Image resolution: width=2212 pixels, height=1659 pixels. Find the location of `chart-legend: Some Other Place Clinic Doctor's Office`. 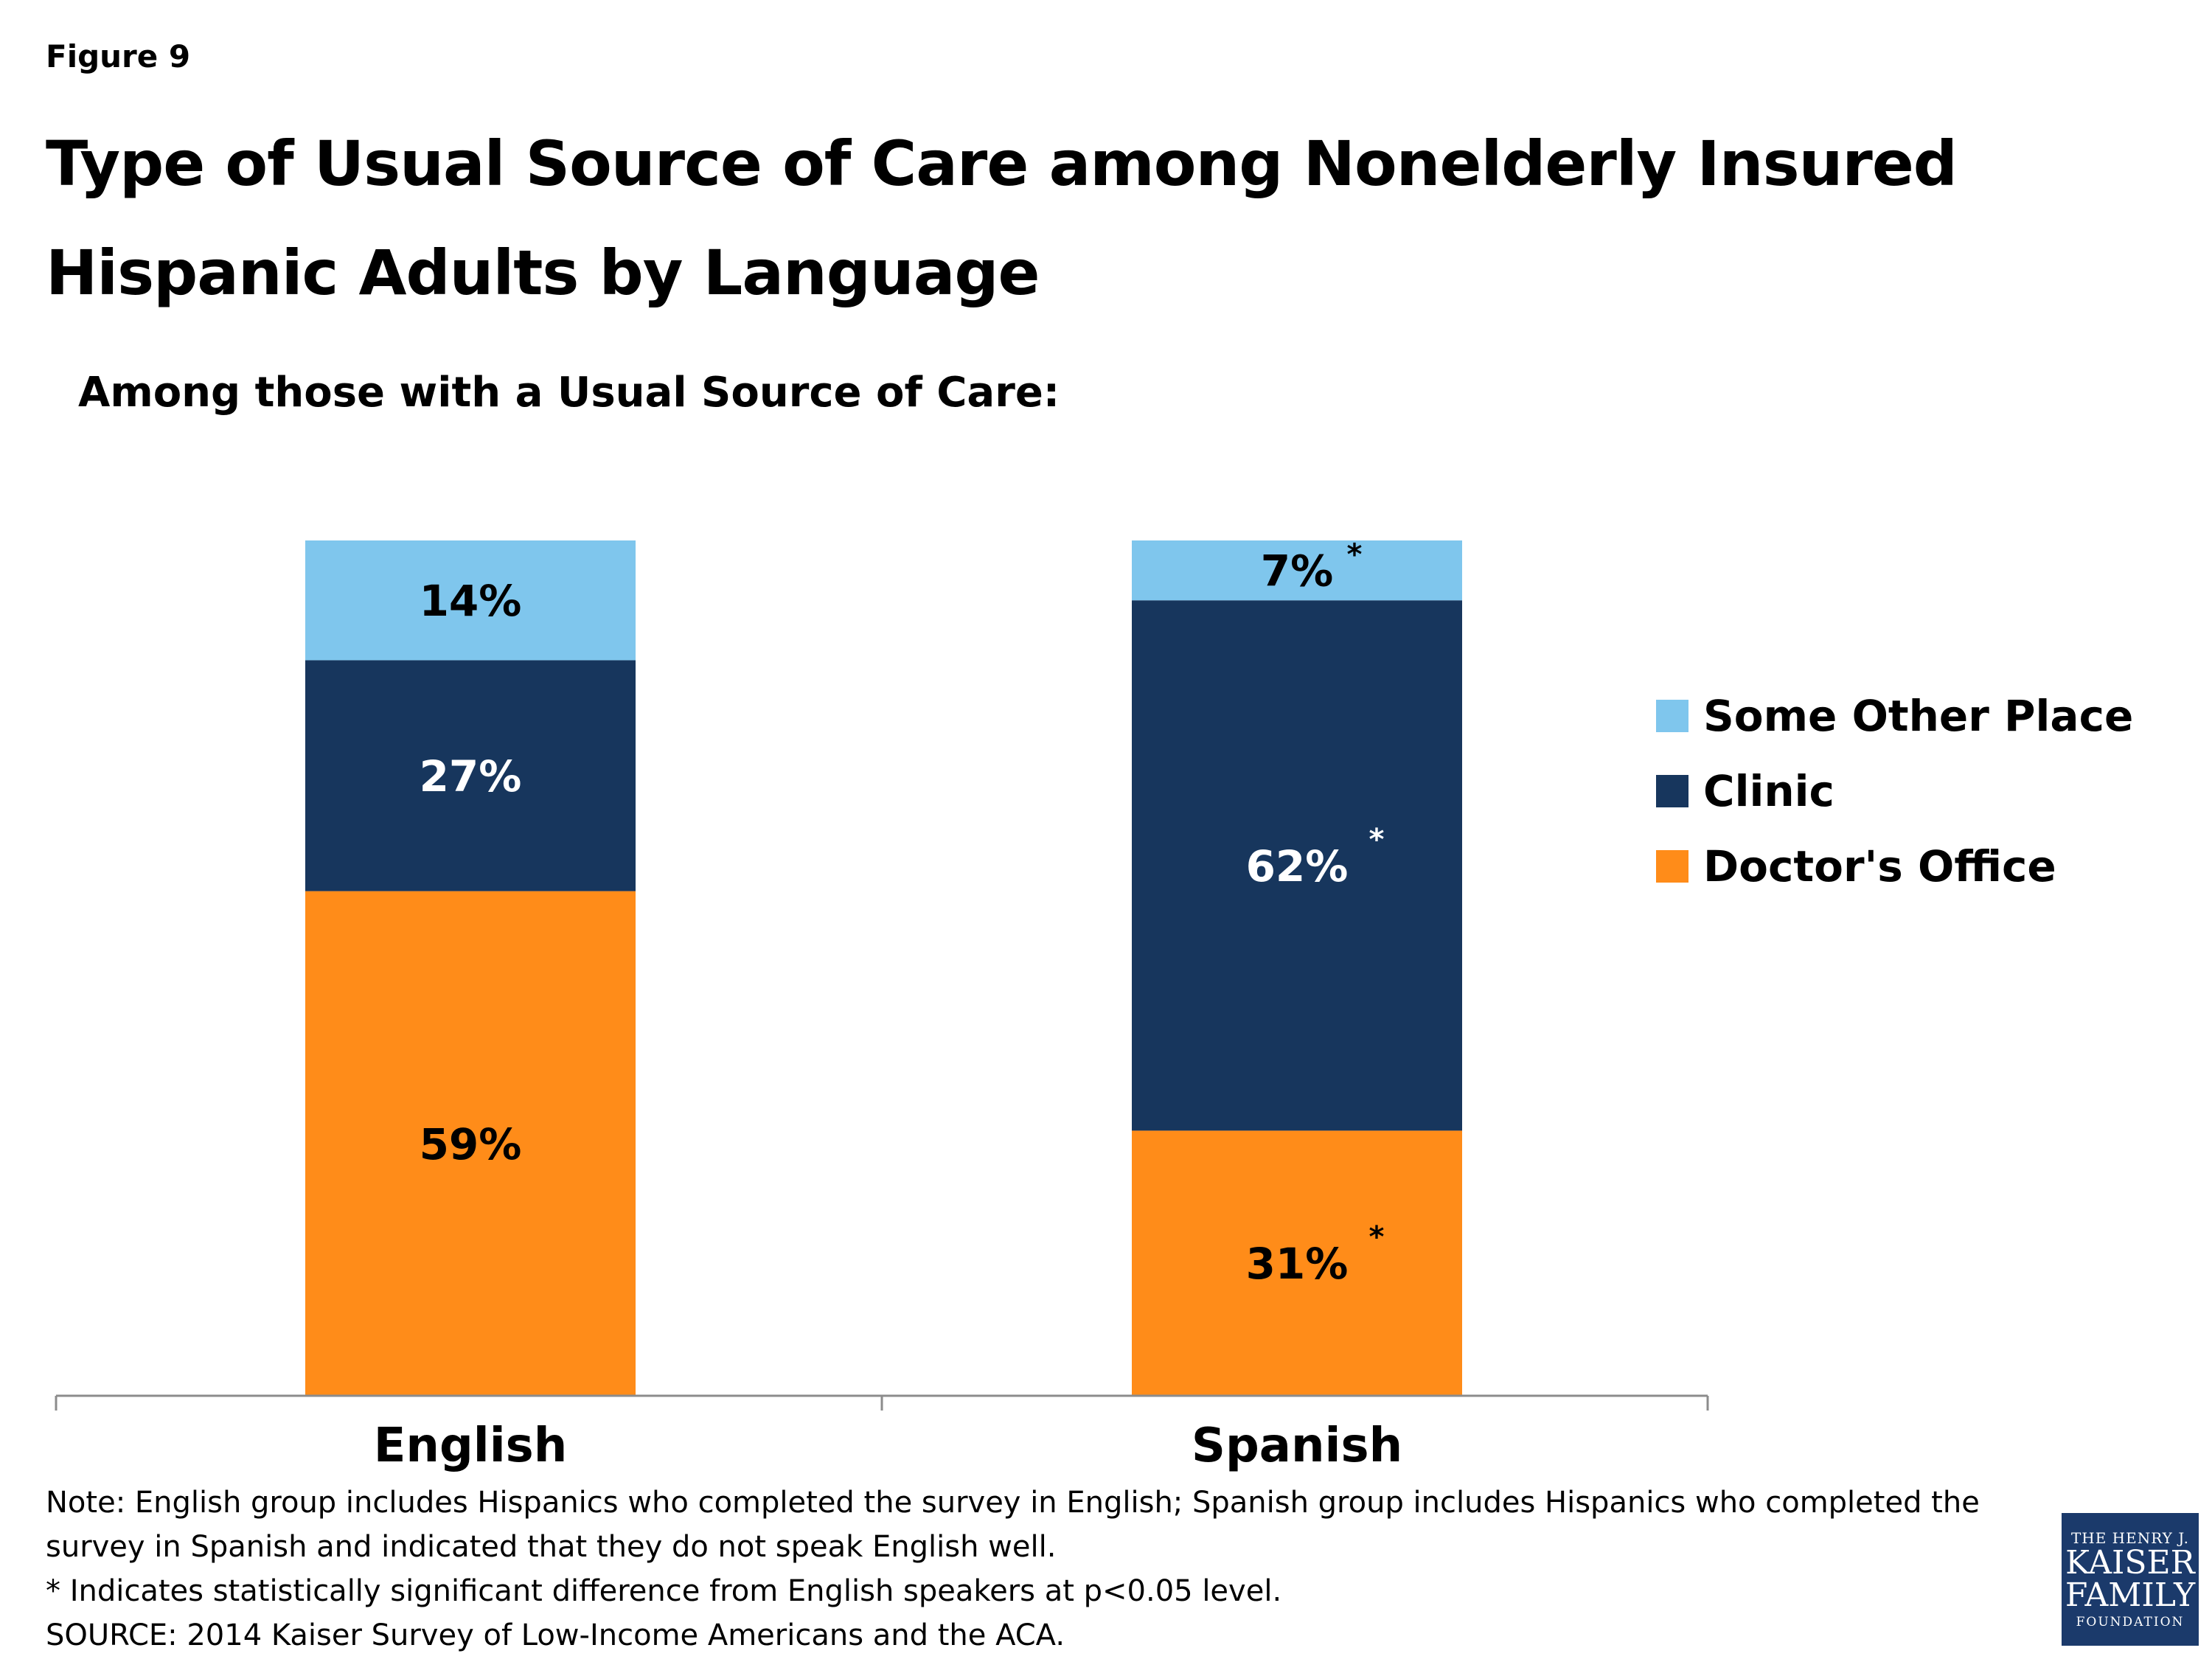

chart-legend: Some Other Place Clinic Doctor's Office is located at coordinates (1894, 791).